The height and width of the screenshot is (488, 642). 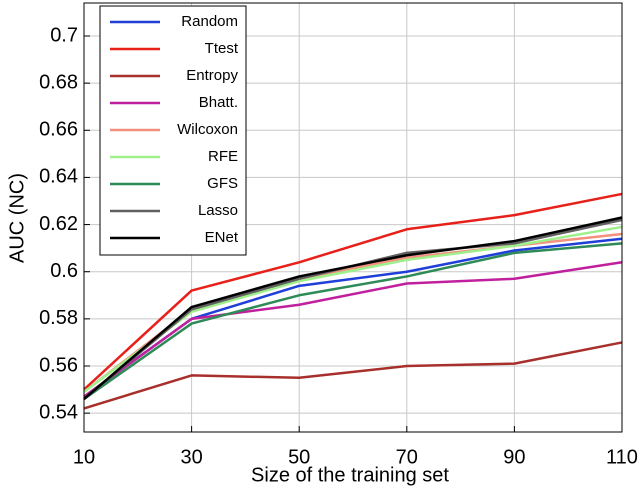 I want to click on legend-label: Ttest, so click(x=222, y=48).